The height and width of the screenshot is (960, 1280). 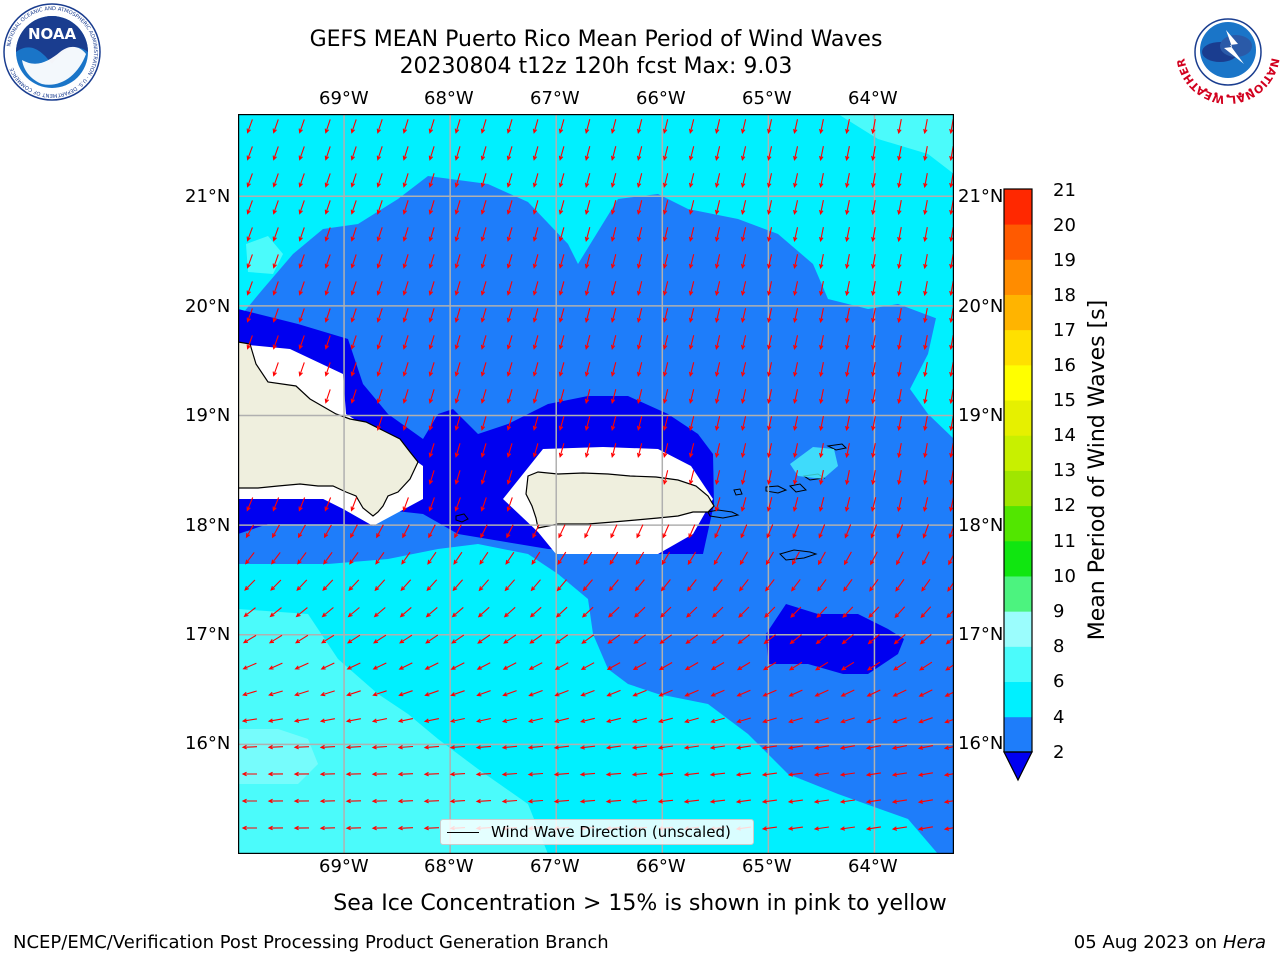 What do you see at coordinates (1228, 52) in the screenshot?
I see `nws-logo: NATIONAL WEATHER SERVICE` at bounding box center [1228, 52].